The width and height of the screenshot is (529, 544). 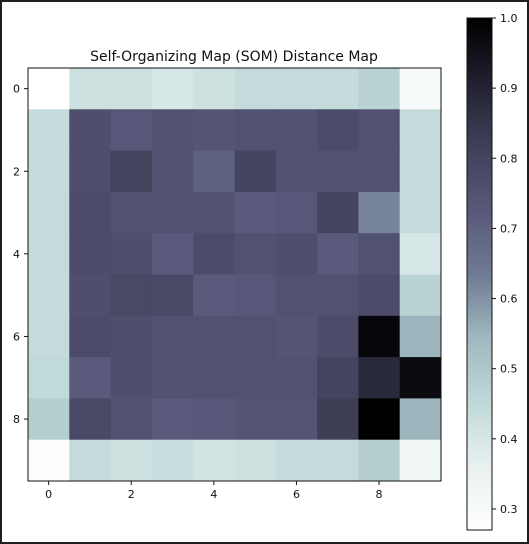 What do you see at coordinates (296, 494) in the screenshot?
I see `x-tick-label: 6` at bounding box center [296, 494].